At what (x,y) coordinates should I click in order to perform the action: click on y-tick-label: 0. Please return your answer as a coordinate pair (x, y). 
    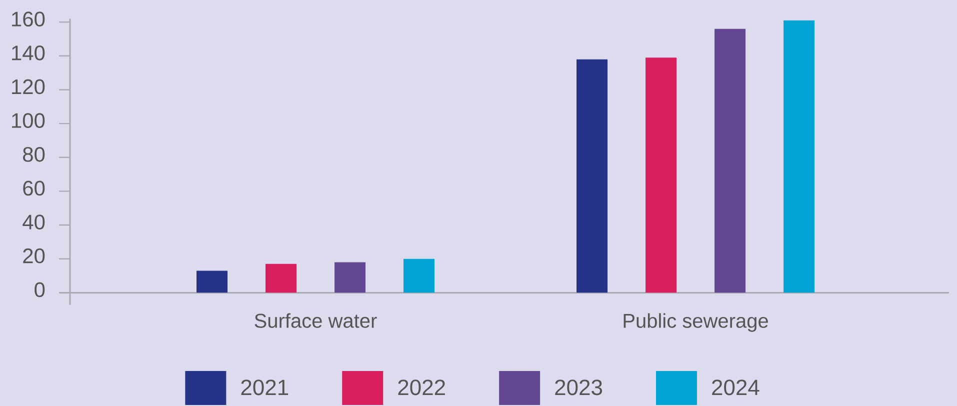
    Looking at the image, I should click on (39, 290).